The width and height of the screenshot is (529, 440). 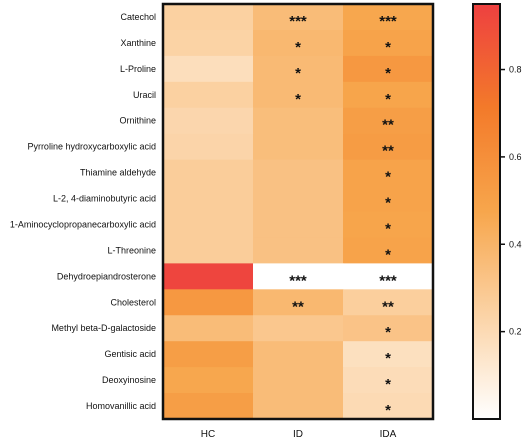 I want to click on colorbar, so click(x=486, y=211).